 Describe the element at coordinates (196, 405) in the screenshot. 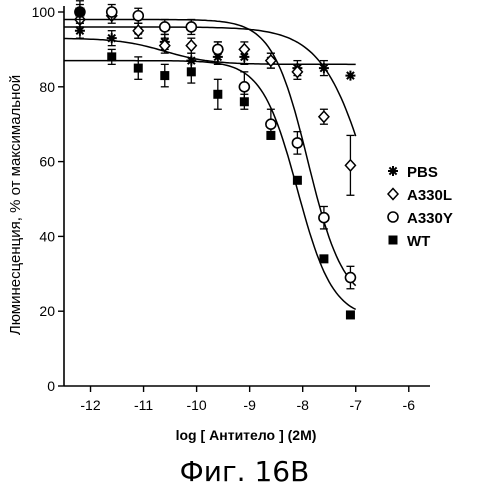

I see `x-tick-label: -10` at that location.